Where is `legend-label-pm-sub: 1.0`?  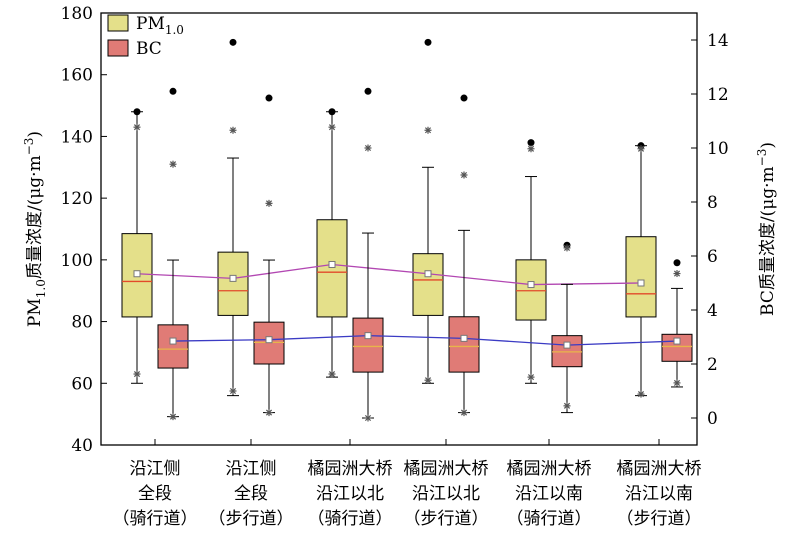 legend-label-pm-sub: 1.0 is located at coordinates (174, 30).